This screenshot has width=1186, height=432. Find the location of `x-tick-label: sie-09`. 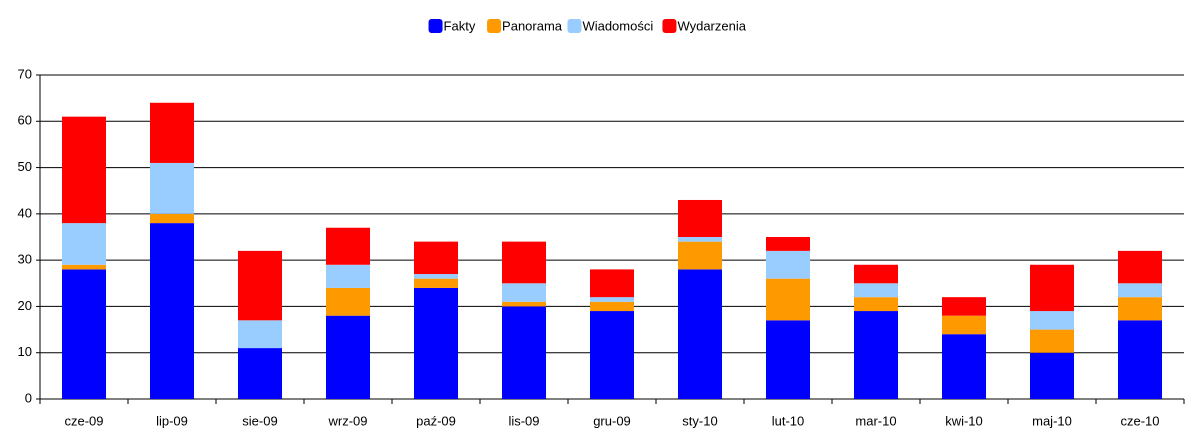

x-tick-label: sie-09 is located at coordinates (259, 420).